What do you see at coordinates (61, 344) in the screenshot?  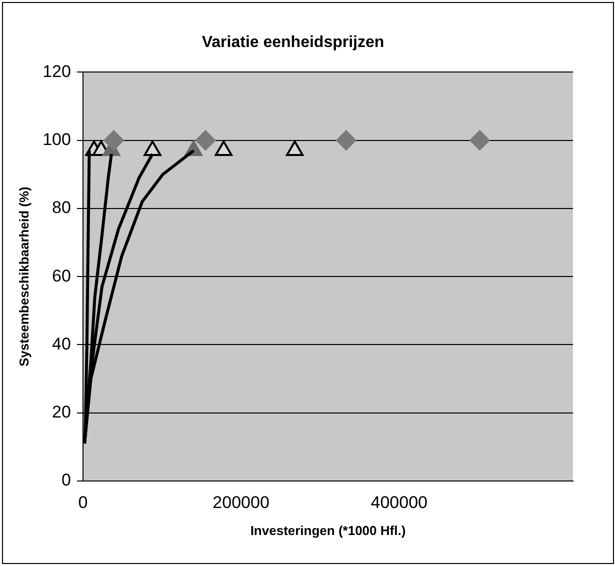 I see `y-tick-label: 40` at bounding box center [61, 344].